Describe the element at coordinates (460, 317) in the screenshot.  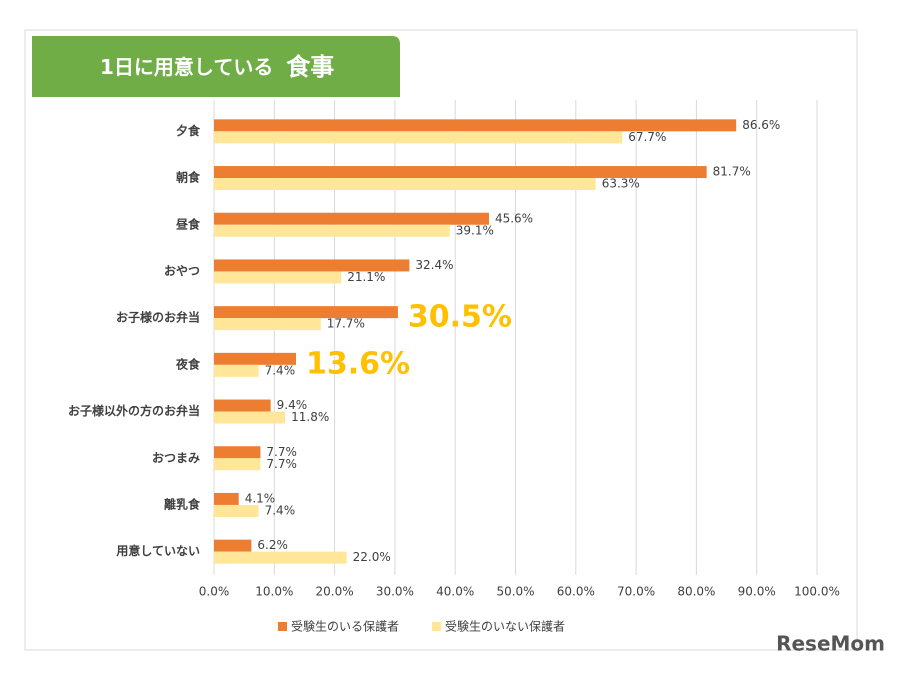
I see `highlight-label: 30.5%` at that location.